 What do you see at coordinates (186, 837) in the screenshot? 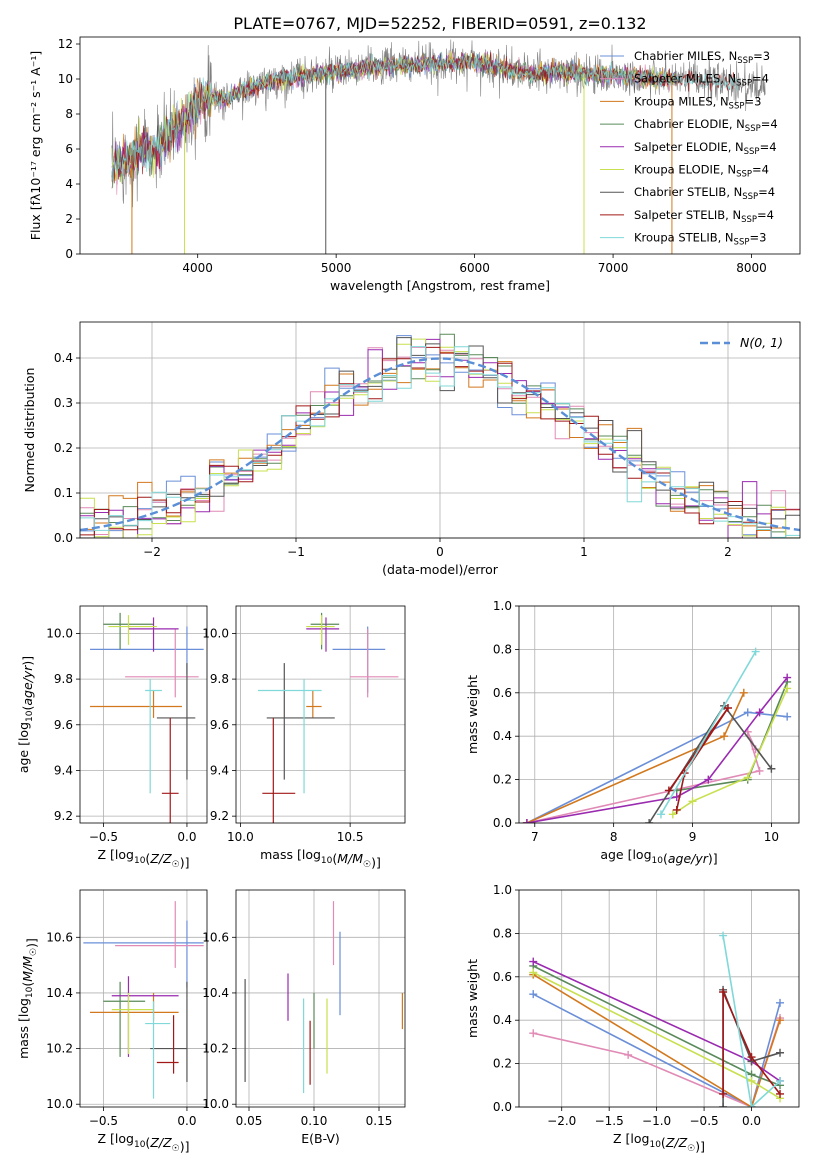
I see `x-tick-label: 0.0` at bounding box center [186, 837].